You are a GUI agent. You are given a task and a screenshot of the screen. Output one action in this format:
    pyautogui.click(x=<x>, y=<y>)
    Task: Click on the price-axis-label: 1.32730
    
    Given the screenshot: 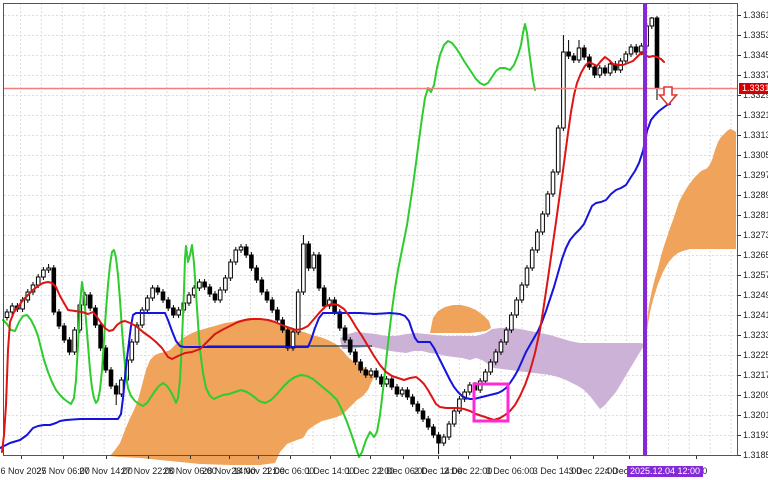 What is the action you would take?
    pyautogui.click(x=755, y=235)
    